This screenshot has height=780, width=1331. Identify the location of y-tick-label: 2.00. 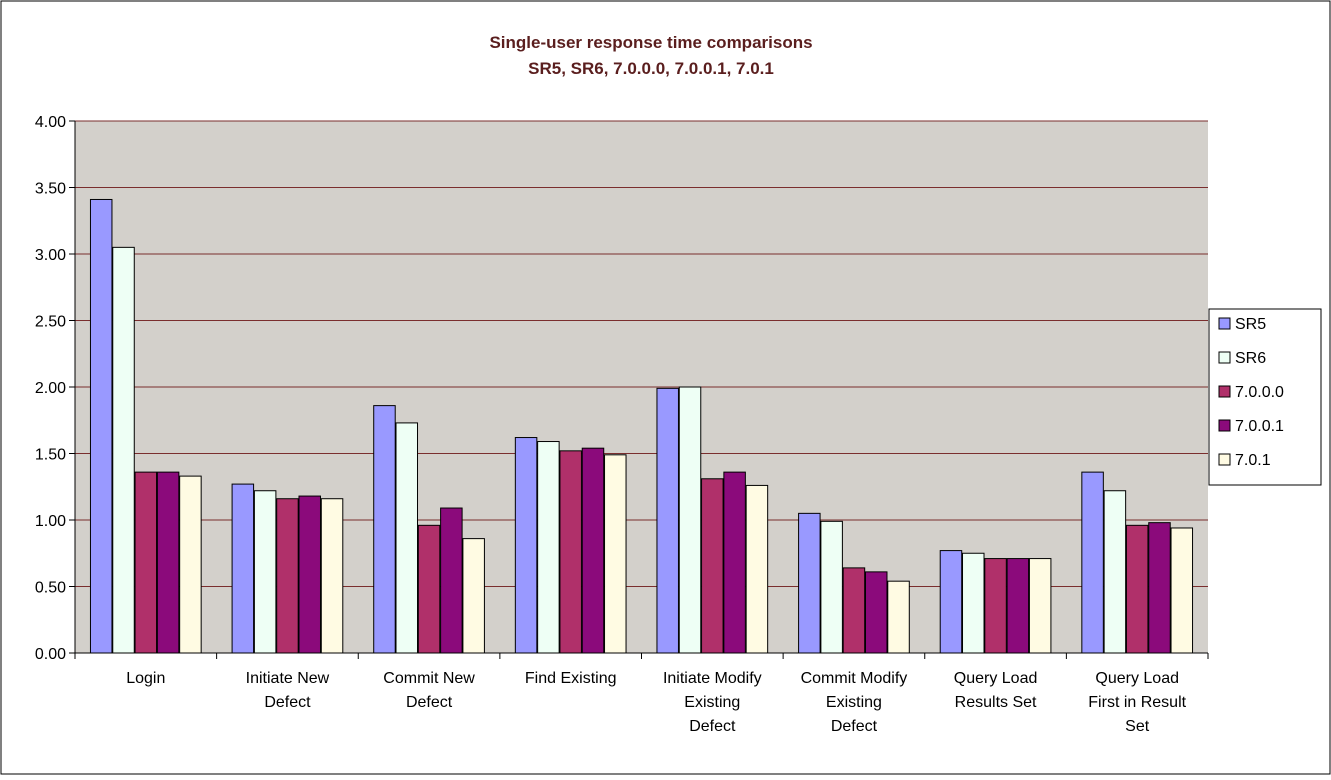
(50, 388).